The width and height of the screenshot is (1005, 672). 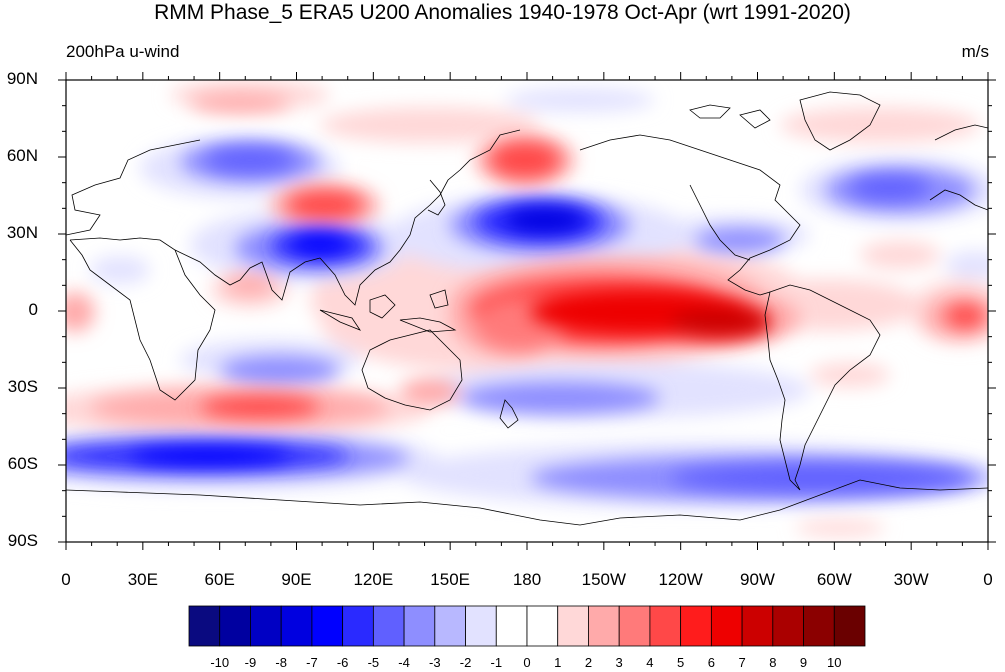 What do you see at coordinates (373, 579) in the screenshot?
I see `lon-label: 120E` at bounding box center [373, 579].